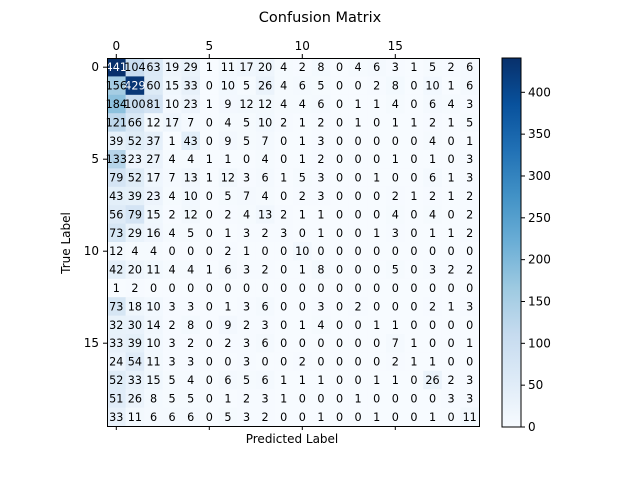  What do you see at coordinates (191, 67) in the screenshot?
I see `cell-value-label: 29` at bounding box center [191, 67].